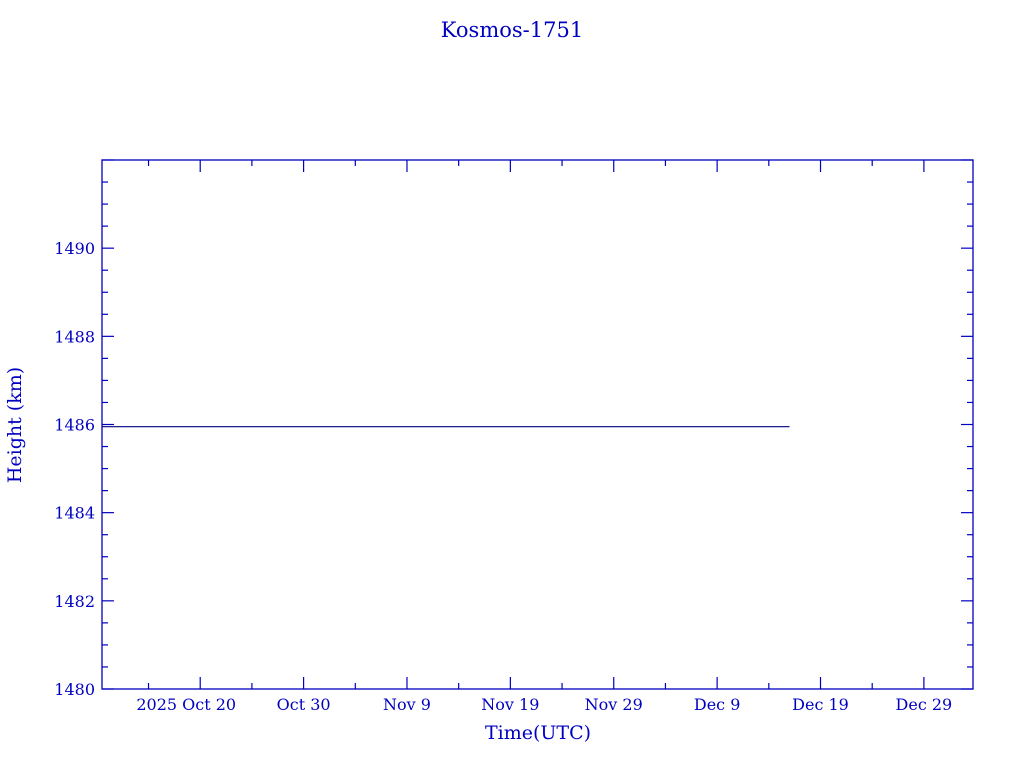 The height and width of the screenshot is (768, 1024). I want to click on x-tick-label: Dec 19, so click(820, 704).